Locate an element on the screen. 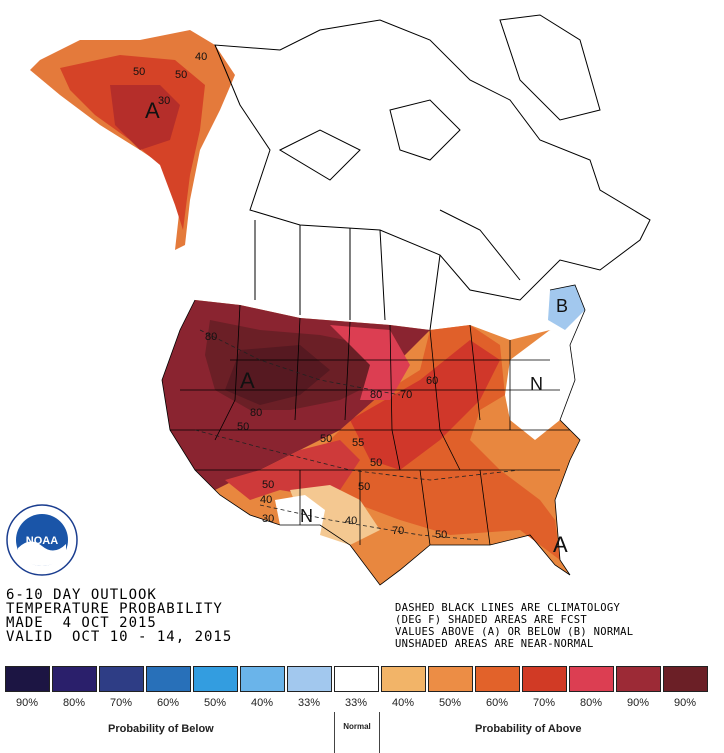 The width and height of the screenshot is (724, 753). contour-label: 60 is located at coordinates (432, 381).